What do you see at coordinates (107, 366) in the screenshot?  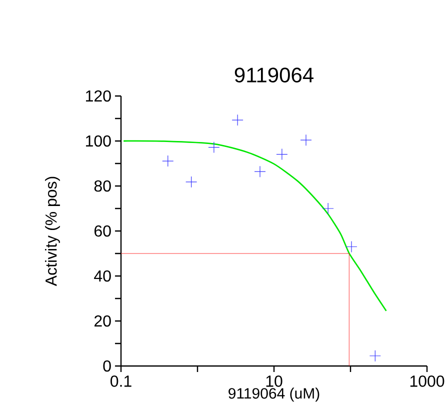 I see `y-tick-label: 0` at bounding box center [107, 366].